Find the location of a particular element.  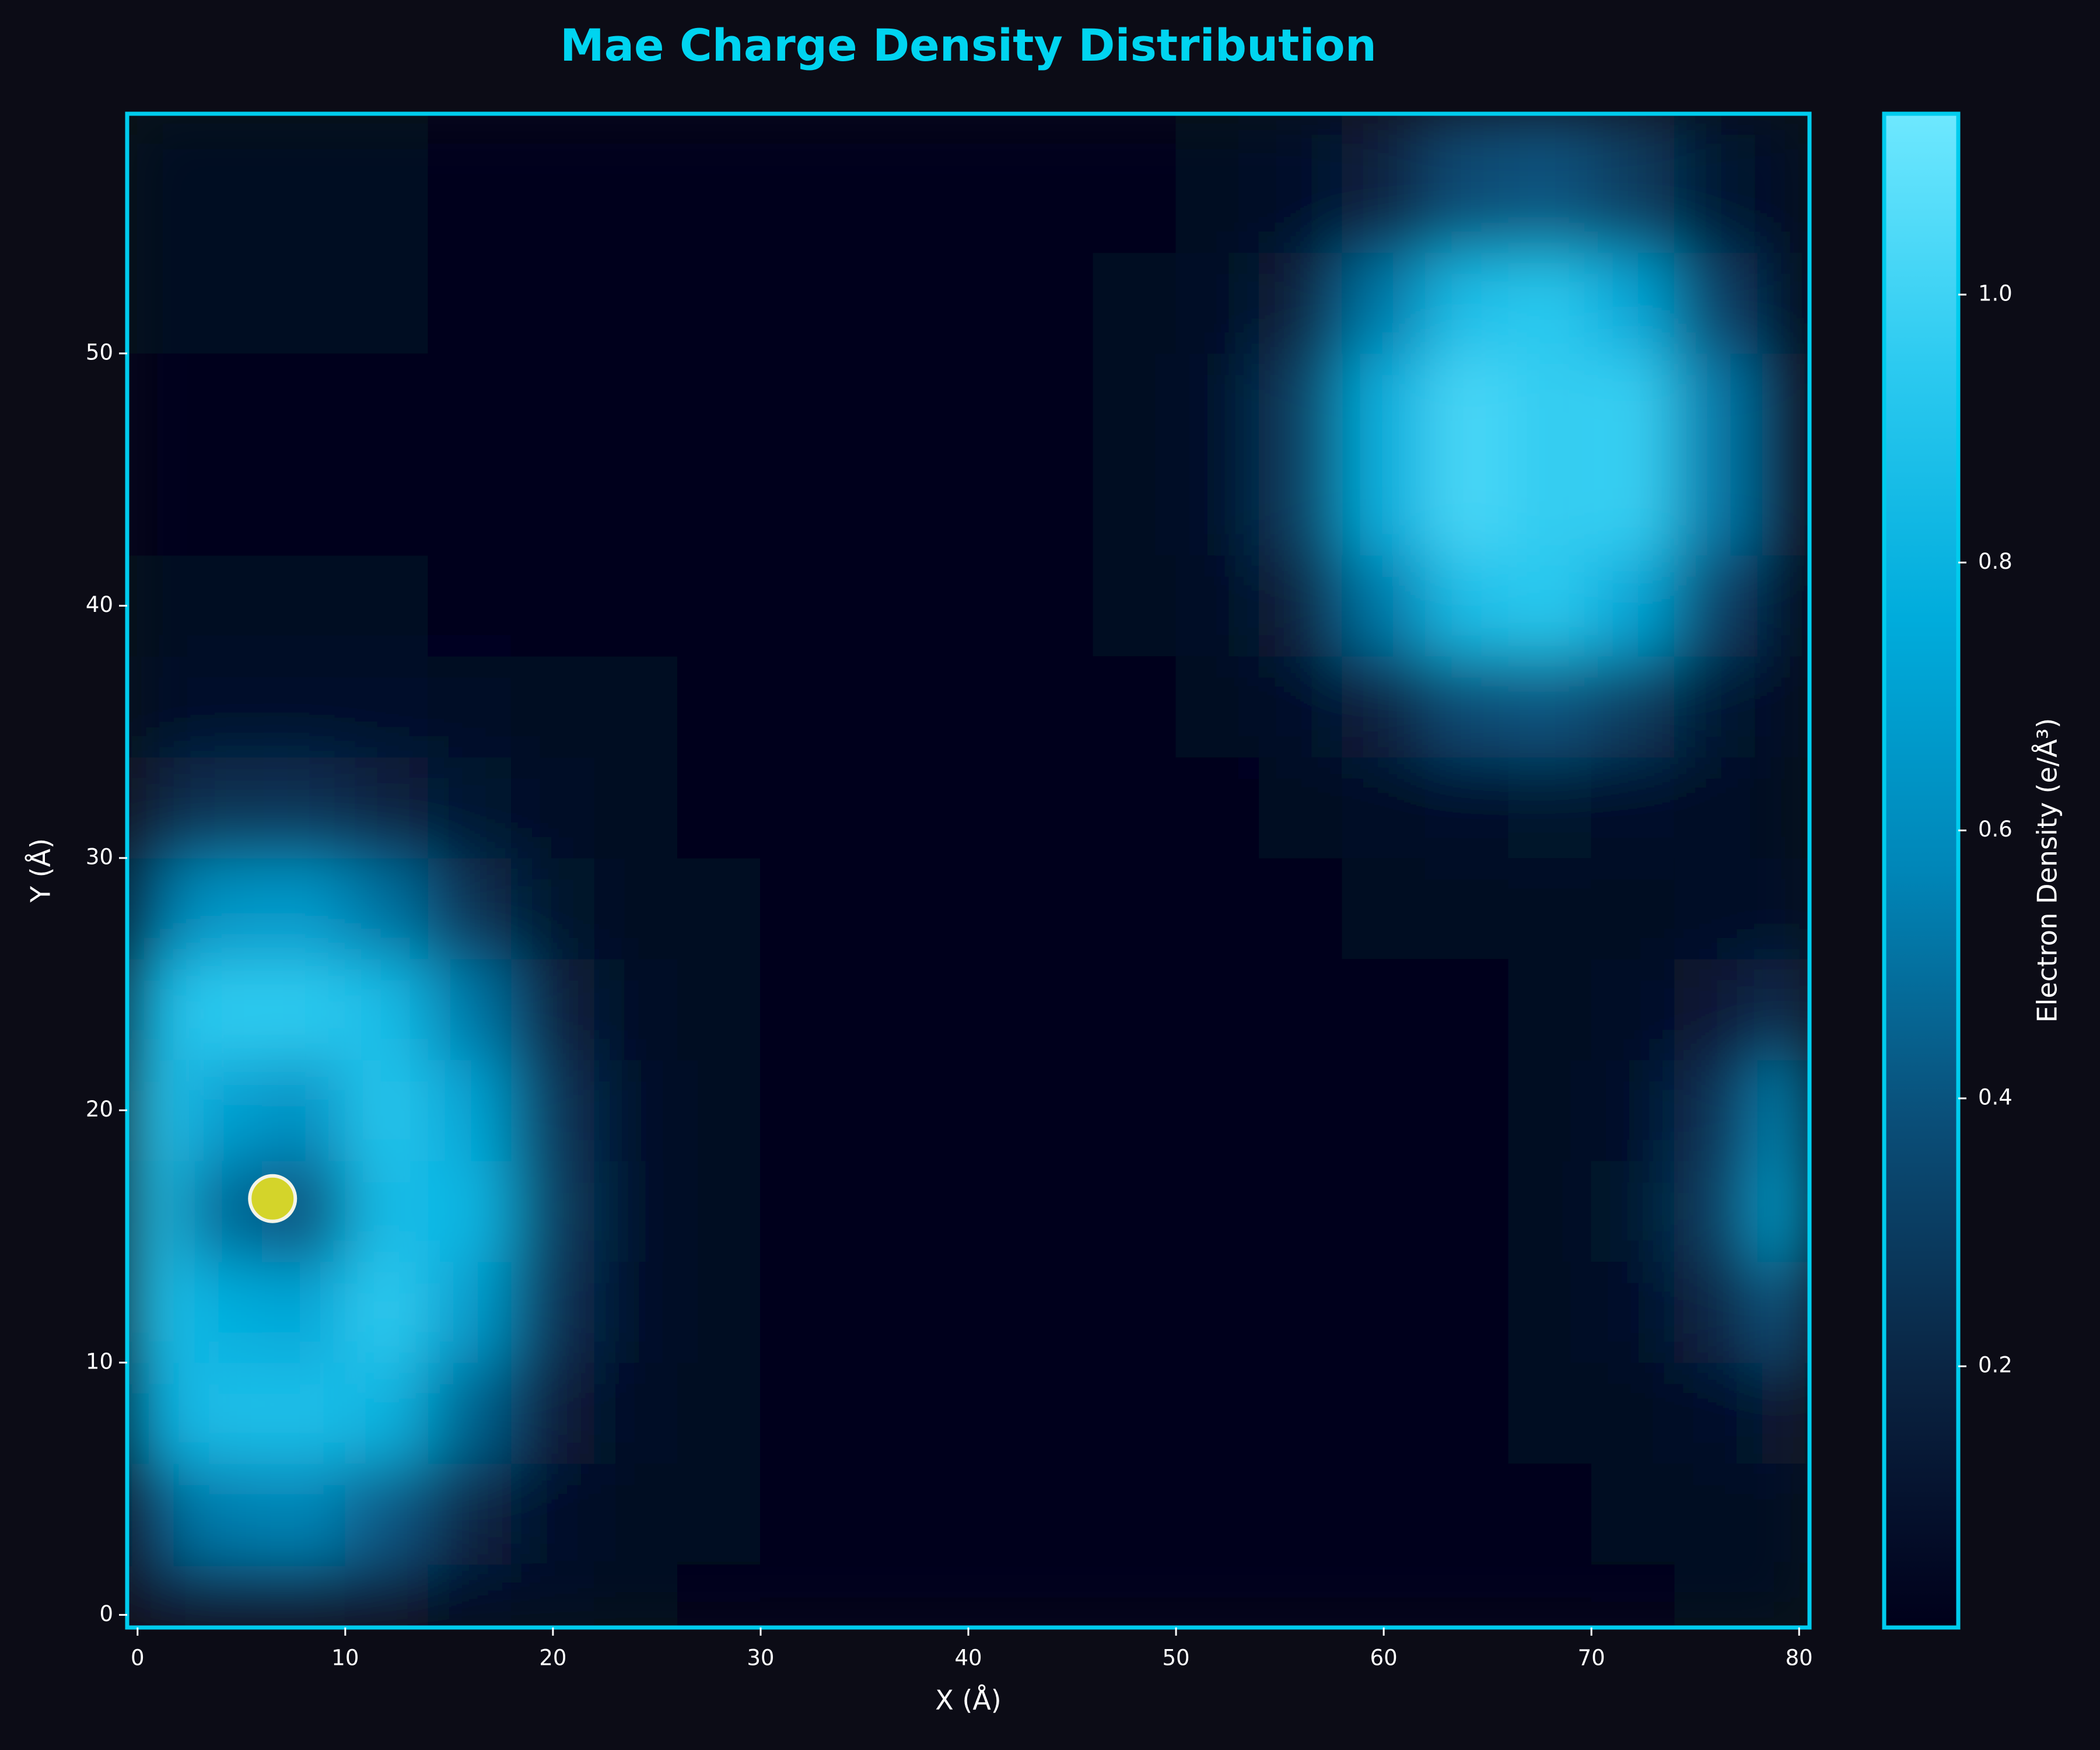

y-axis-label: Y (Å) is located at coordinates (41, 870).